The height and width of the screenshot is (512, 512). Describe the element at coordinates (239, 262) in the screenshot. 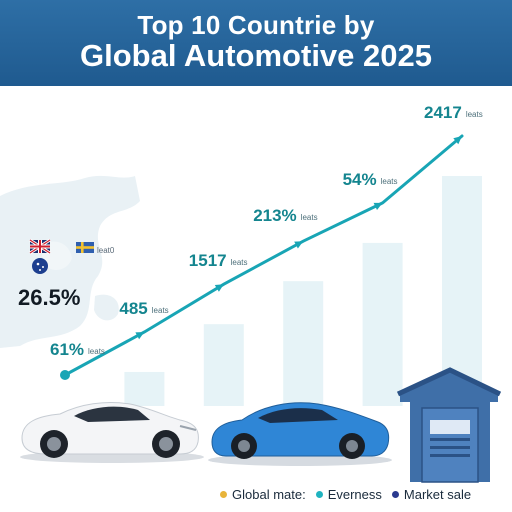

I see `point-suffix-2: leats` at that location.